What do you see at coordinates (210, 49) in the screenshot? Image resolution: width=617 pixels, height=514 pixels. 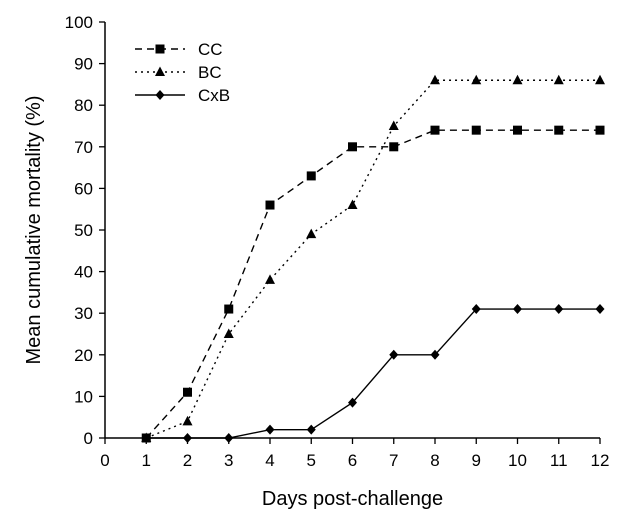 I see `legend-label-cc: CC` at bounding box center [210, 49].